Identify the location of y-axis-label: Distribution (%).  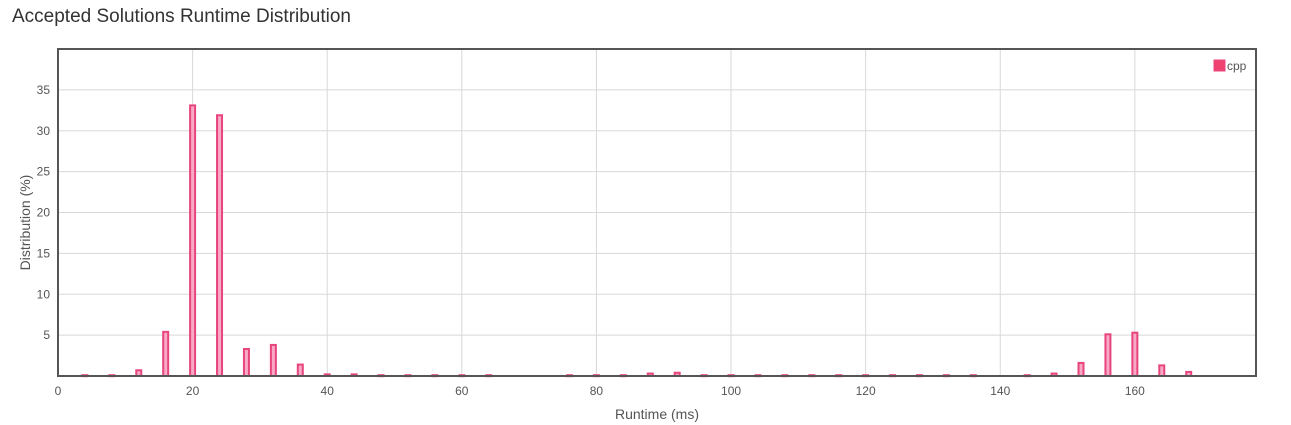
(25, 223).